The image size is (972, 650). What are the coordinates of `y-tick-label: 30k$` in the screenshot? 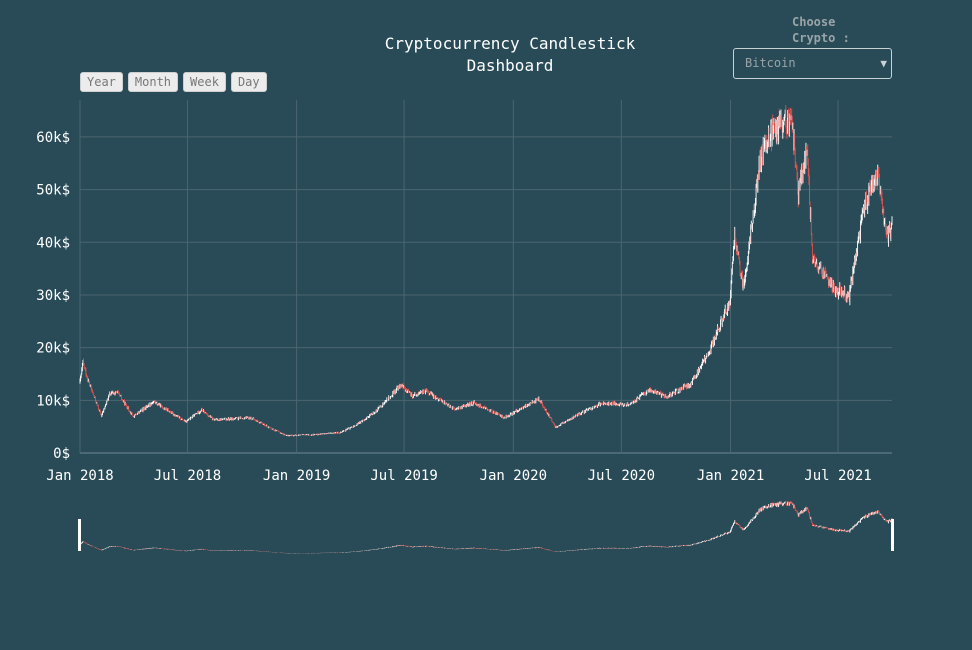 It's located at (53, 296).